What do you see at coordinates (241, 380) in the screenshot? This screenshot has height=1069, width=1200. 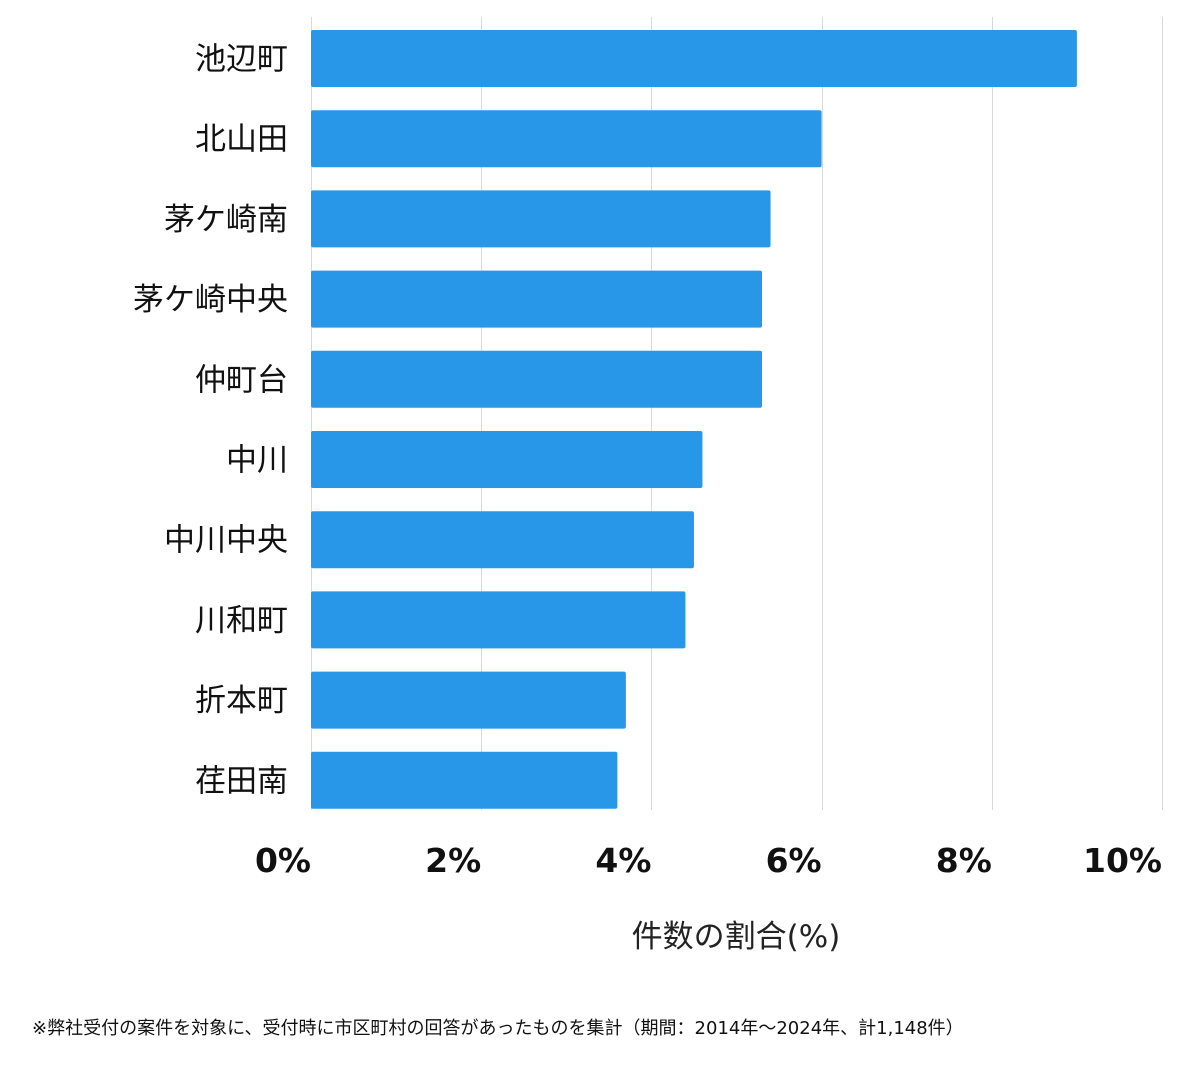 I see `category-label-4: 仲町台` at bounding box center [241, 380].